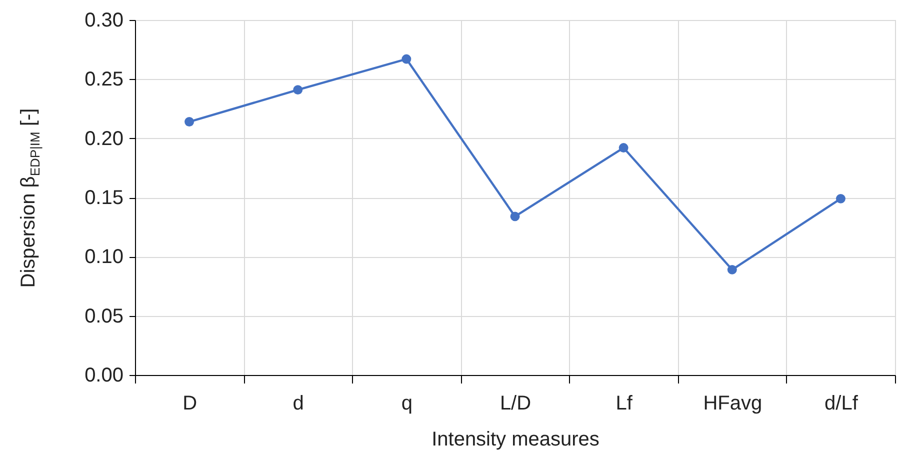 The width and height of the screenshot is (905, 470). Describe the element at coordinates (732, 403) in the screenshot. I see `x-tick-label: HFavg` at that location.